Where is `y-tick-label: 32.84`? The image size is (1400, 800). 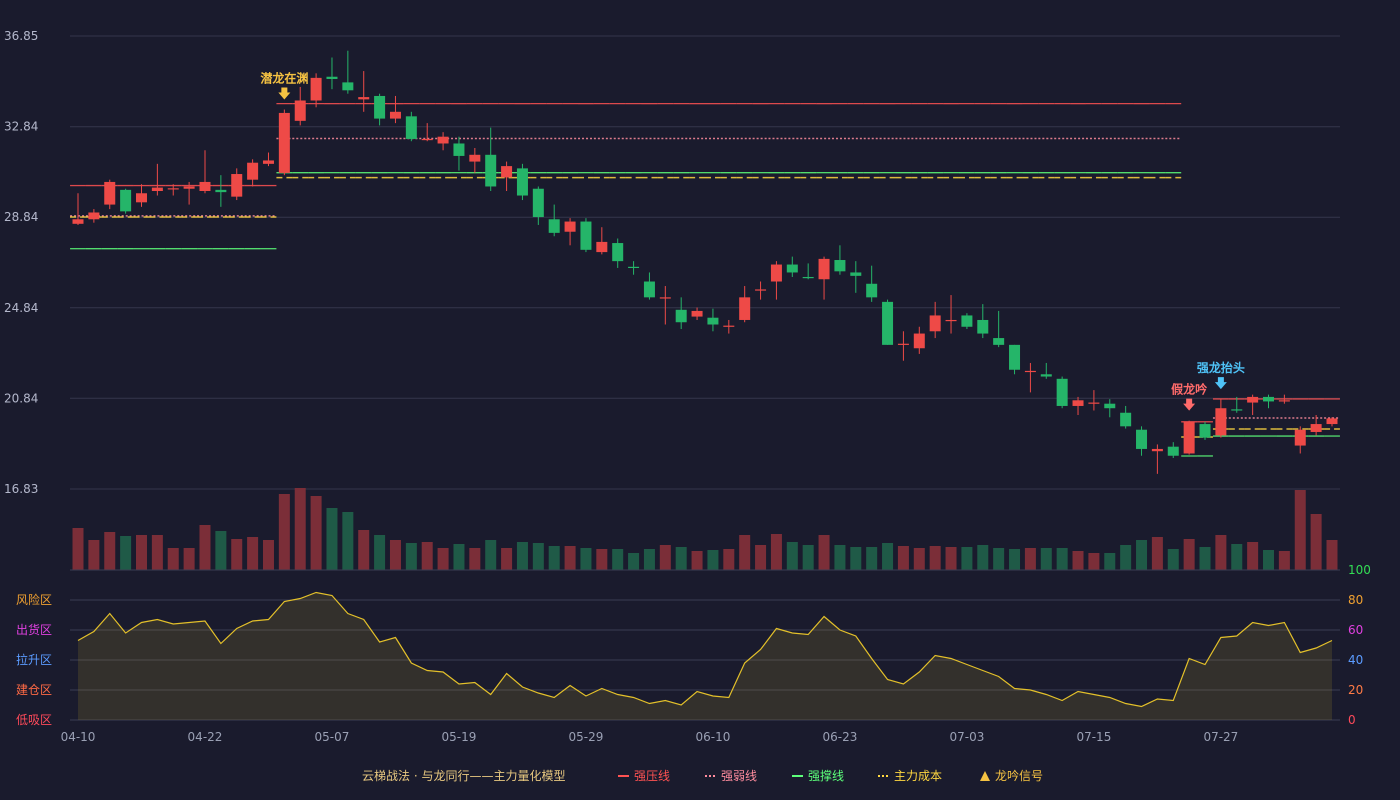 y-tick-label: 32.84 is located at coordinates (21, 127).